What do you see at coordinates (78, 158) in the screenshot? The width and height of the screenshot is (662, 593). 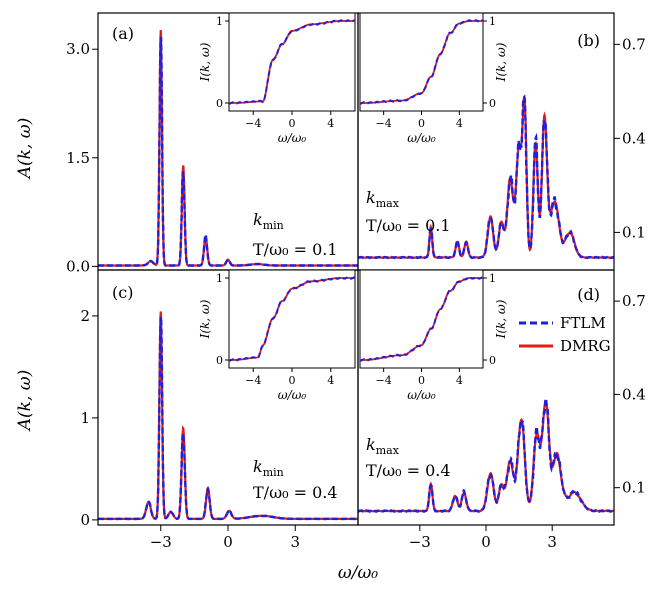 I see `ytick-label: 1.5` at bounding box center [78, 158].